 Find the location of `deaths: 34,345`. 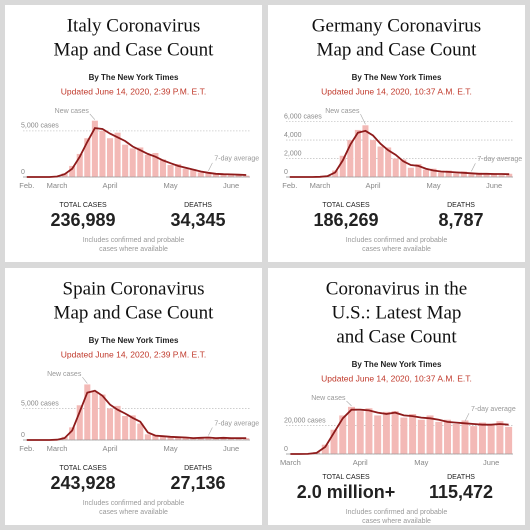

deaths: 34,345 is located at coordinates (197, 220).